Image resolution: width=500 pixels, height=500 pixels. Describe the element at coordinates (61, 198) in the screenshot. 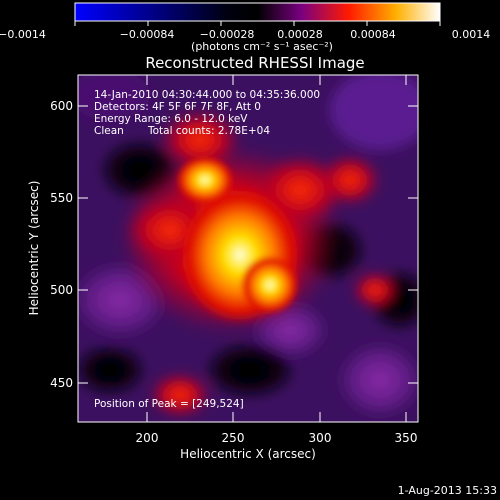

I see `y-tick-label: 550` at that location.